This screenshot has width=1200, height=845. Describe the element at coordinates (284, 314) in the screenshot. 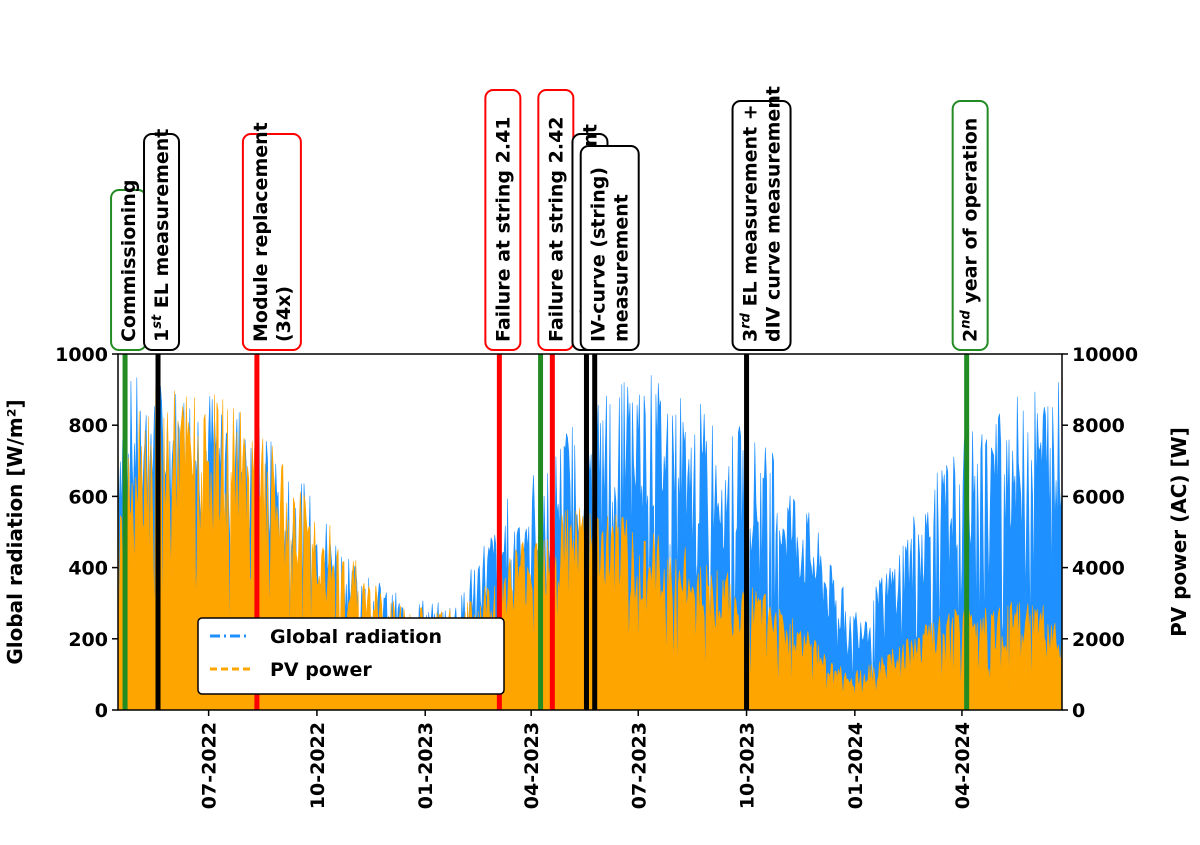

I see `event-label-2: (34x)` at that location.